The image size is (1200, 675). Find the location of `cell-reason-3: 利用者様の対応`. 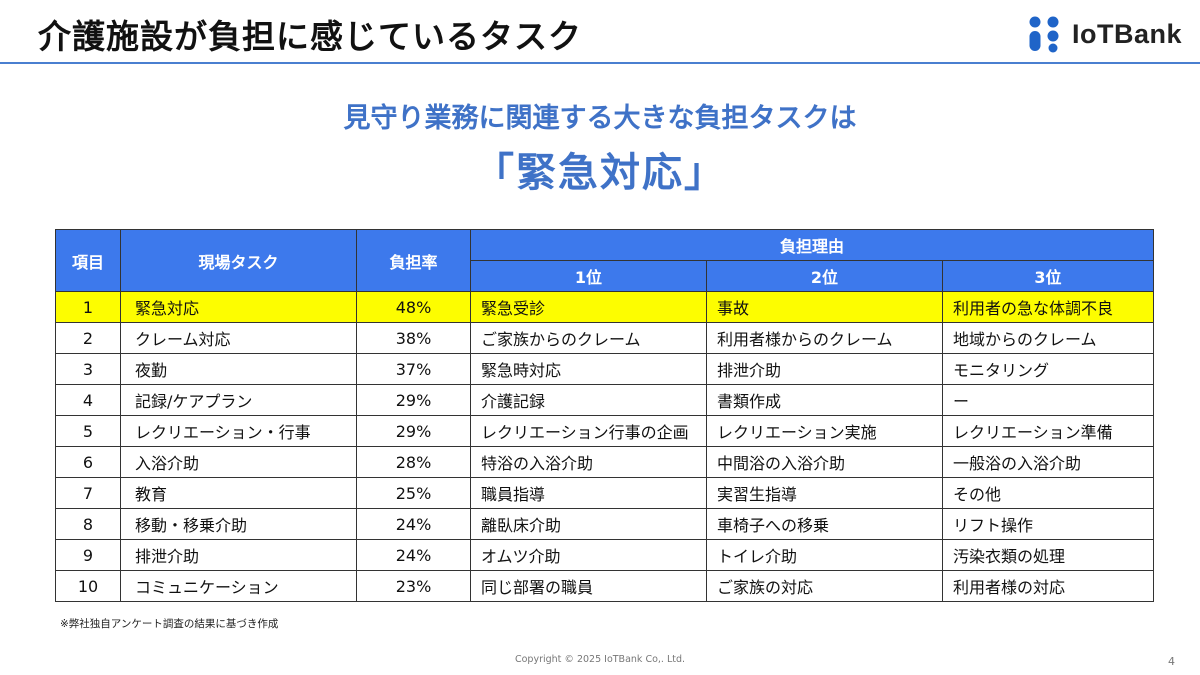

cell-reason-3: 利用者様の対応 is located at coordinates (1048, 586).